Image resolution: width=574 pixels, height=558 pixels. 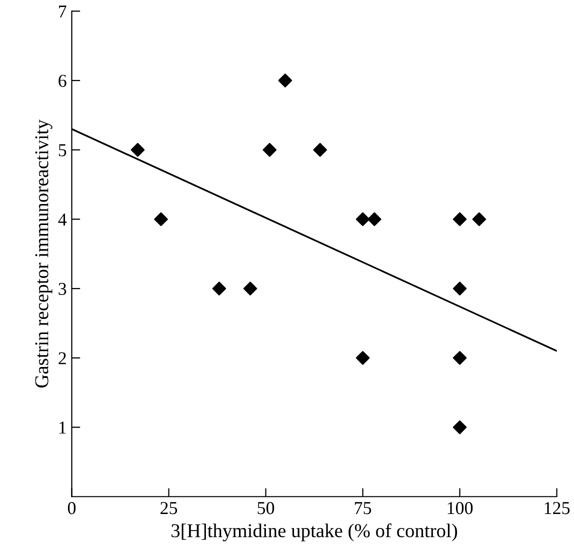 What do you see at coordinates (557, 508) in the screenshot?
I see `x-tick-label: 125` at bounding box center [557, 508].